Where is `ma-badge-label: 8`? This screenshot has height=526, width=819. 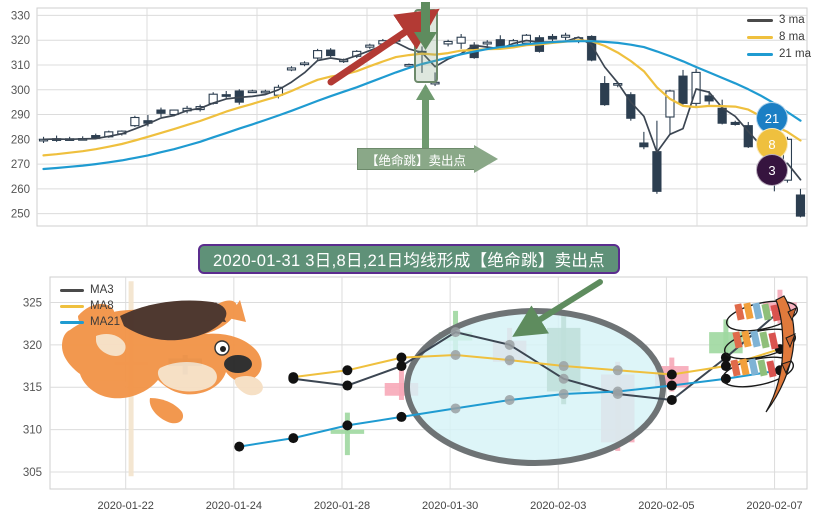
ma-badge-label: 8 is located at coordinates (772, 144).